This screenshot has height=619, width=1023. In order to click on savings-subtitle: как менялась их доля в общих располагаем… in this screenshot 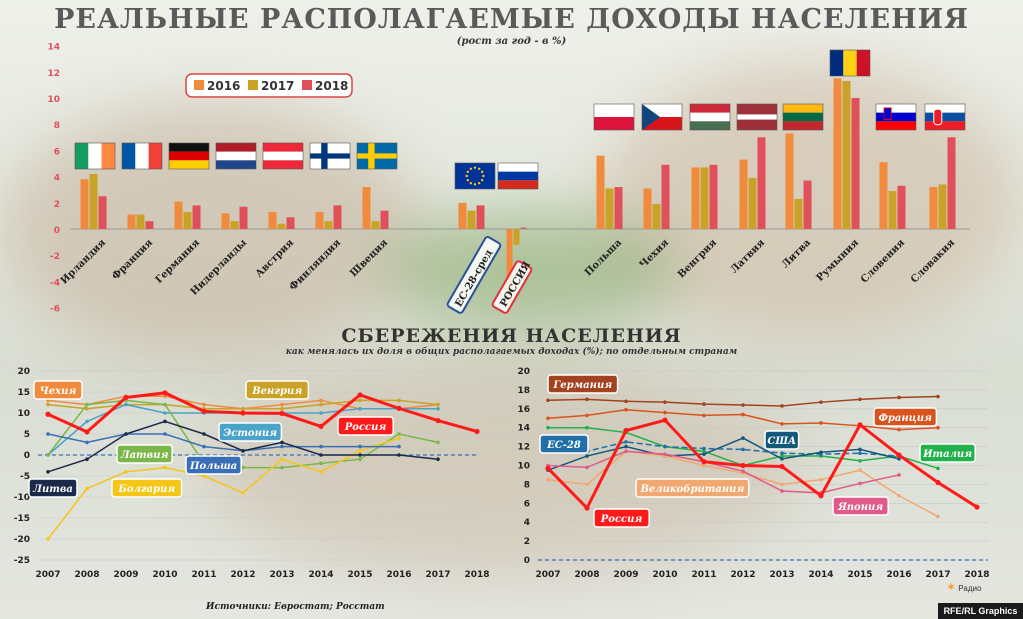, I will do `click(511, 352)`.